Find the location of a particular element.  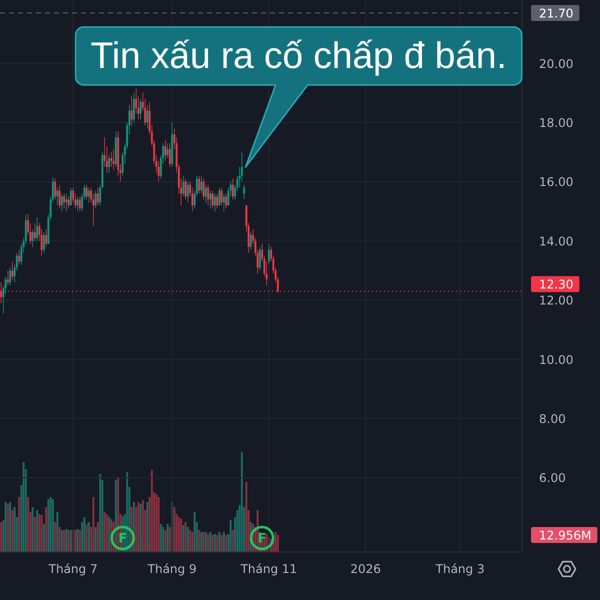

x-tick-label: 2026 is located at coordinates (365, 569).